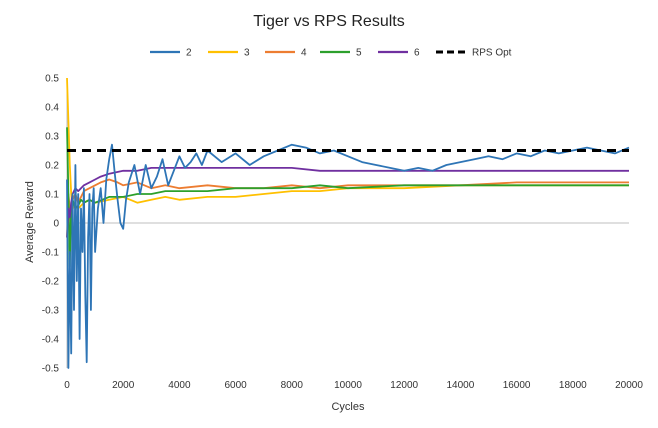 The width and height of the screenshot is (658, 428). What do you see at coordinates (123, 385) in the screenshot?
I see `x-tick-label: 2000` at bounding box center [123, 385].